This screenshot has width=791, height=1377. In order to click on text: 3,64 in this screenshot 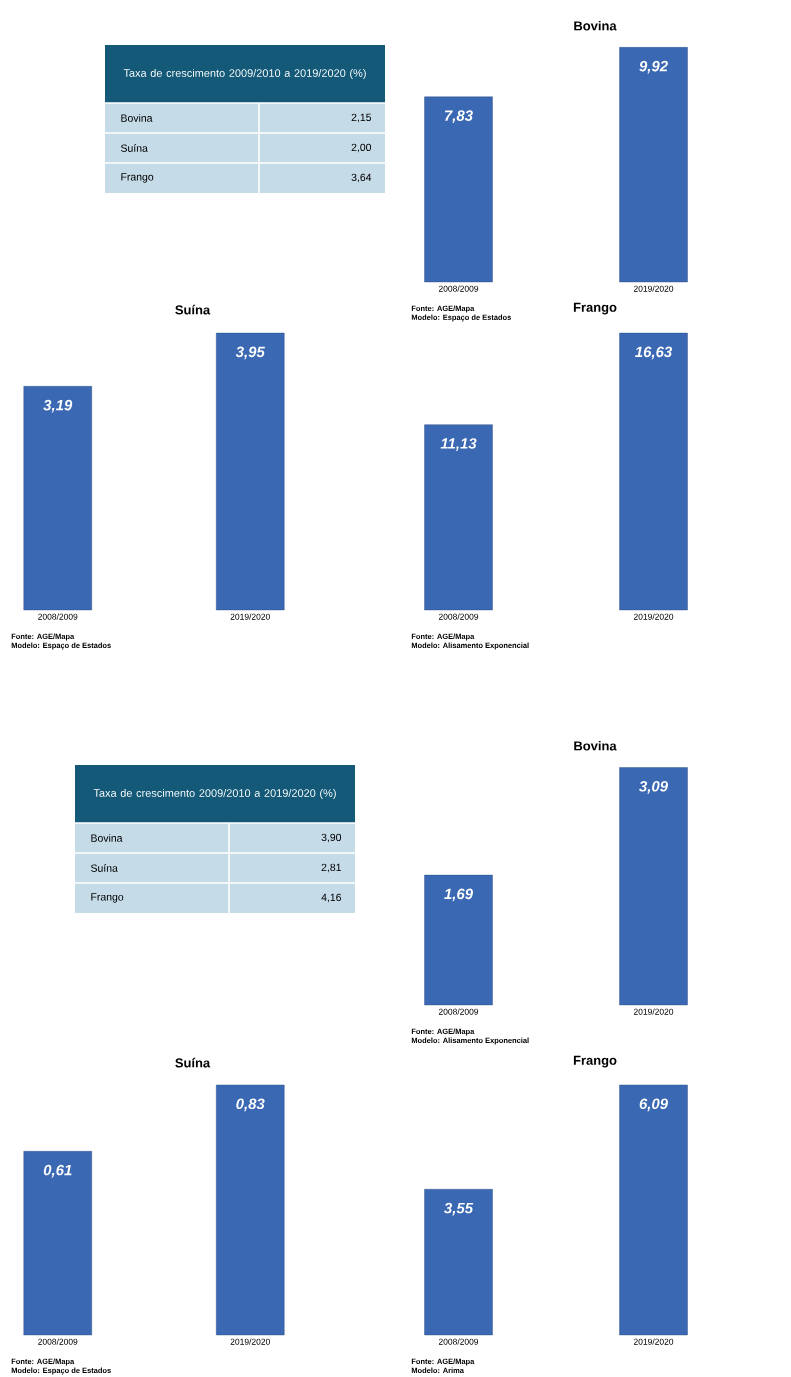, I will do `click(361, 178)`.